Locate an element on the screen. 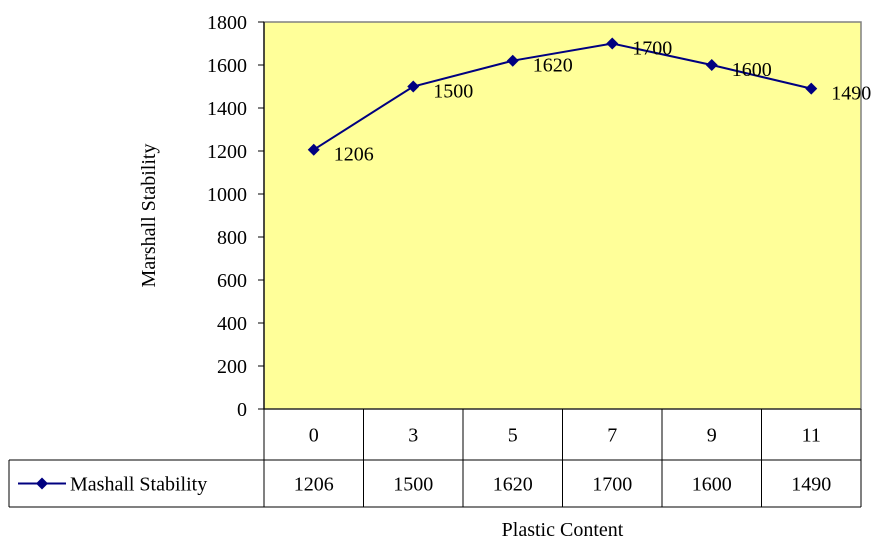 This screenshot has height=542, width=887. legend-key is located at coordinates (42, 483).